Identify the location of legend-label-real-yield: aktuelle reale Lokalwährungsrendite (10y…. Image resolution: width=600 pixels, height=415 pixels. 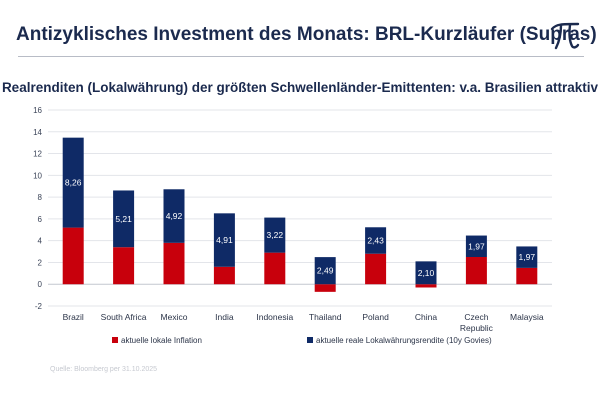
(404, 340).